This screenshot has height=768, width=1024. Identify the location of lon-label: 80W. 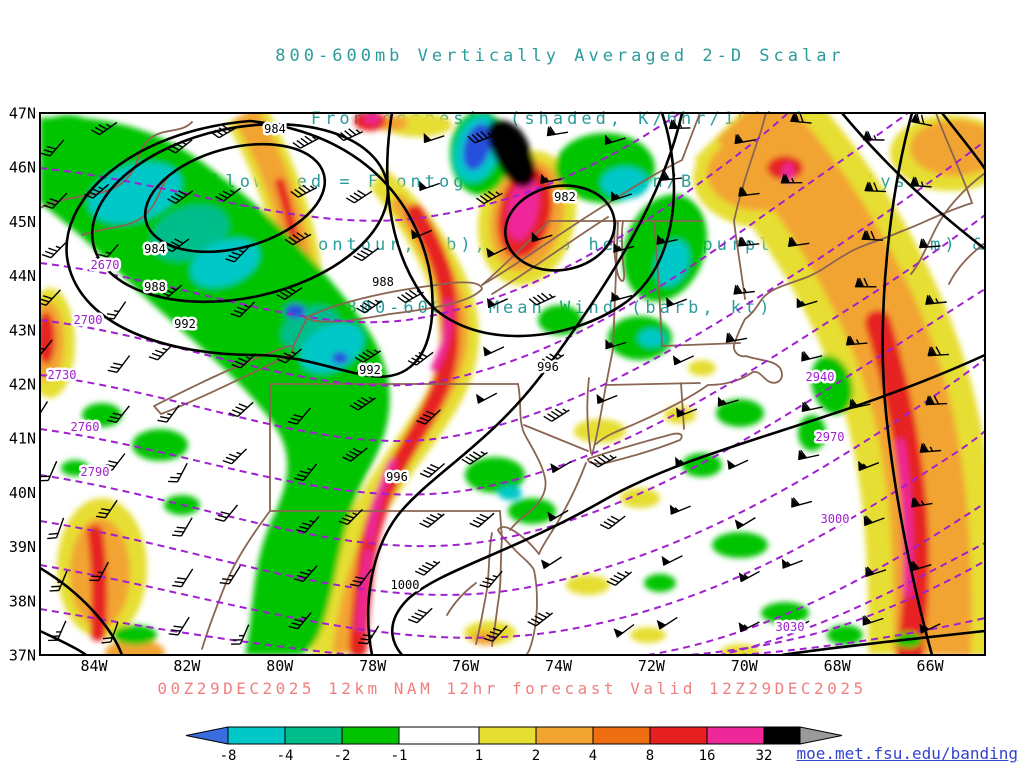
(280, 666).